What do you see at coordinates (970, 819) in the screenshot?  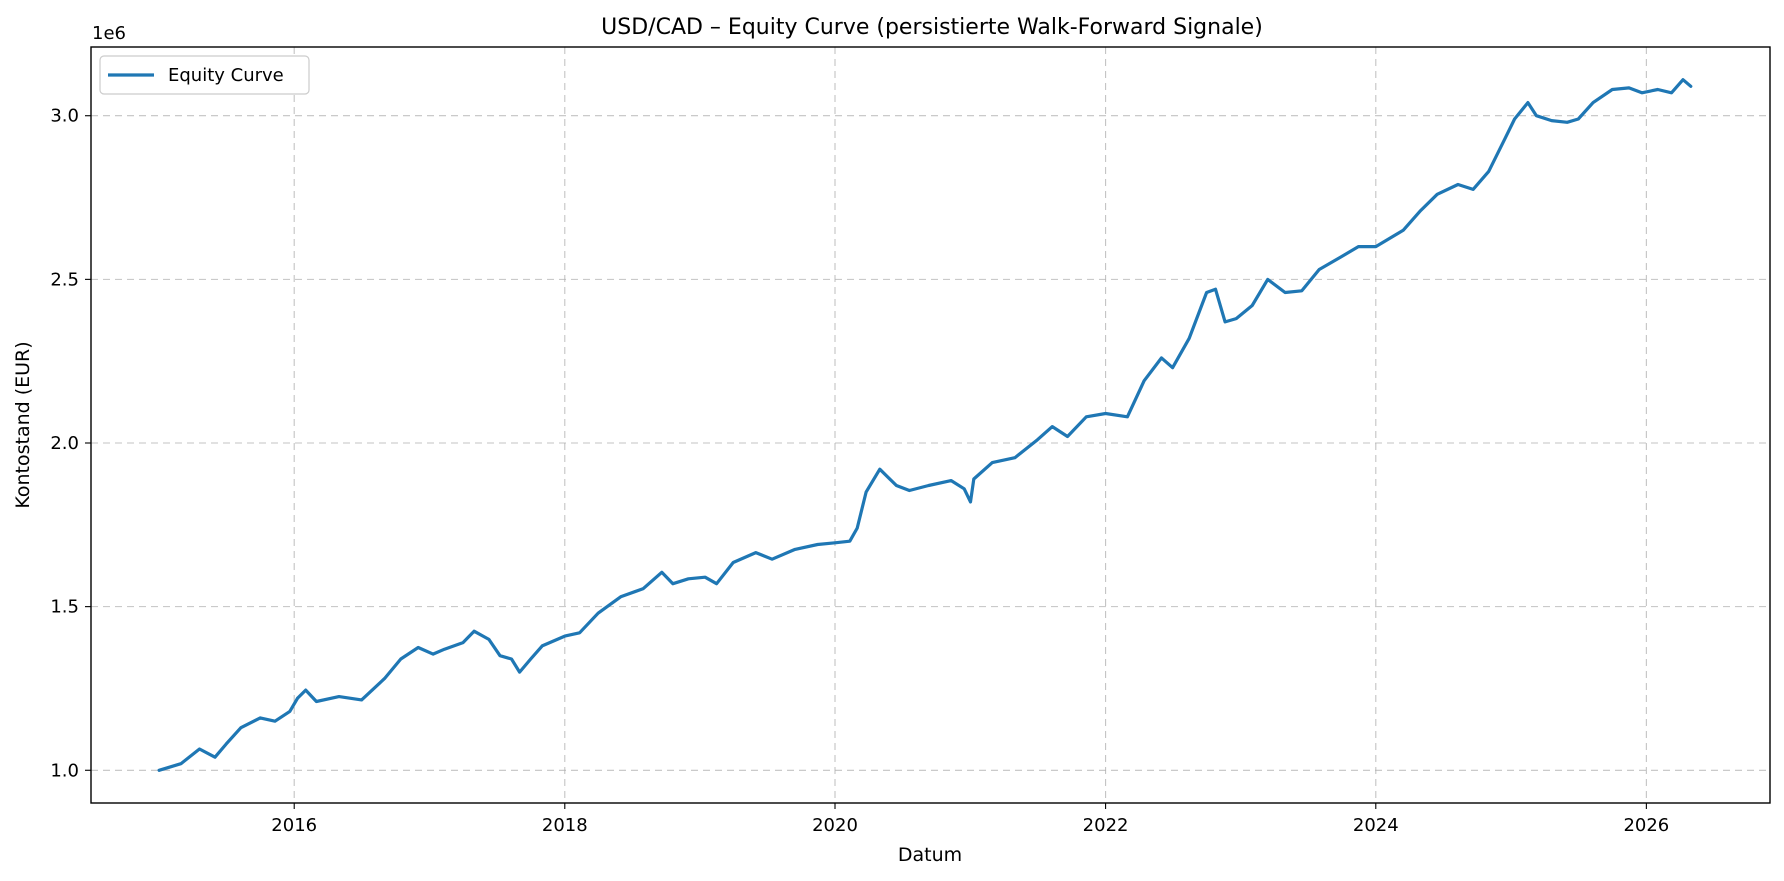 I see `x-axis: 2016 2018 2020 2022 2024 2026` at bounding box center [970, 819].